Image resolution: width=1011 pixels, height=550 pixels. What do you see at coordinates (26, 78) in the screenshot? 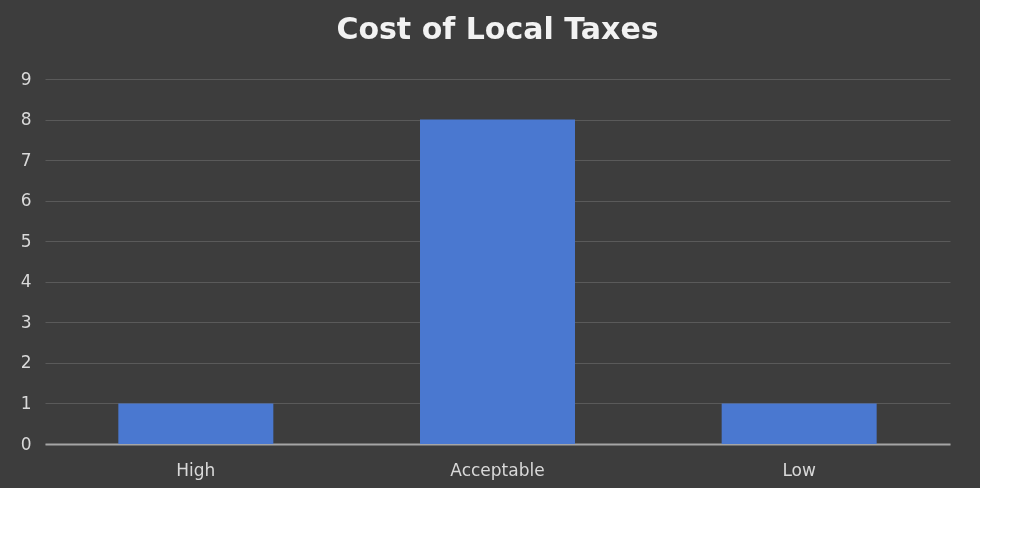
I see `y-tick-label: 9` at bounding box center [26, 78].